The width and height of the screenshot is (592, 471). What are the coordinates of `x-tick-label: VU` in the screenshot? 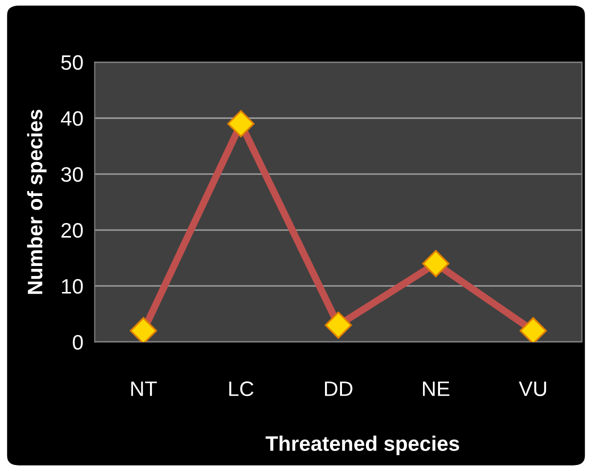 It's located at (532, 389).